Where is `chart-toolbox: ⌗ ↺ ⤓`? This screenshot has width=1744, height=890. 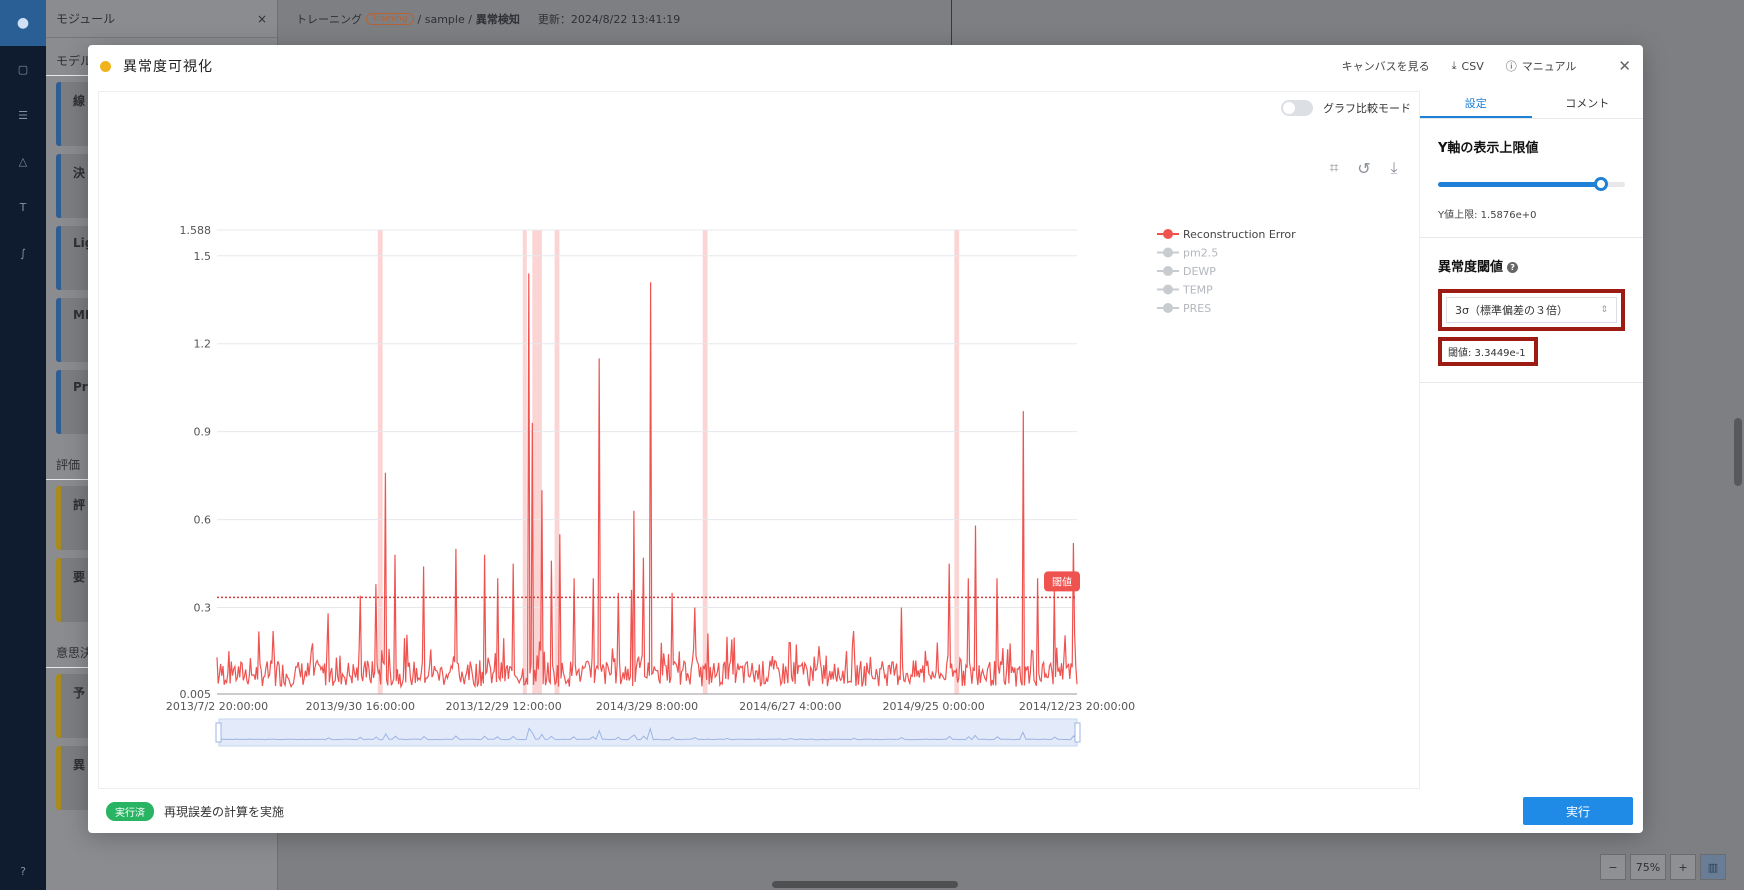 chart-toolbox: ⌗ ↺ ⤓ is located at coordinates (1364, 168).